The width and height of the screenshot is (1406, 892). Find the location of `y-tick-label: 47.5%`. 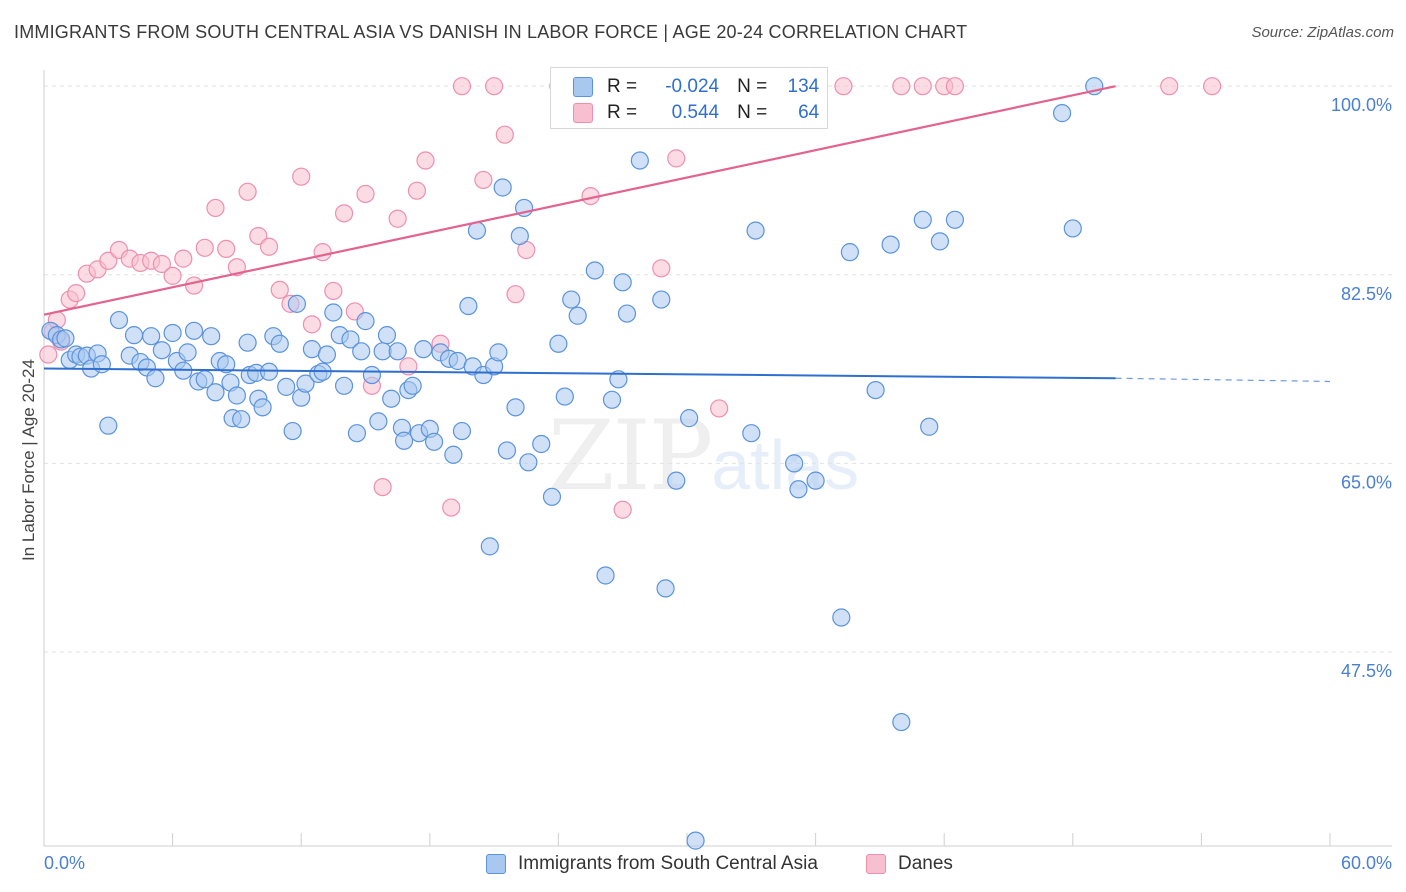

y-tick-label: 47.5% is located at coordinates (1366, 671).